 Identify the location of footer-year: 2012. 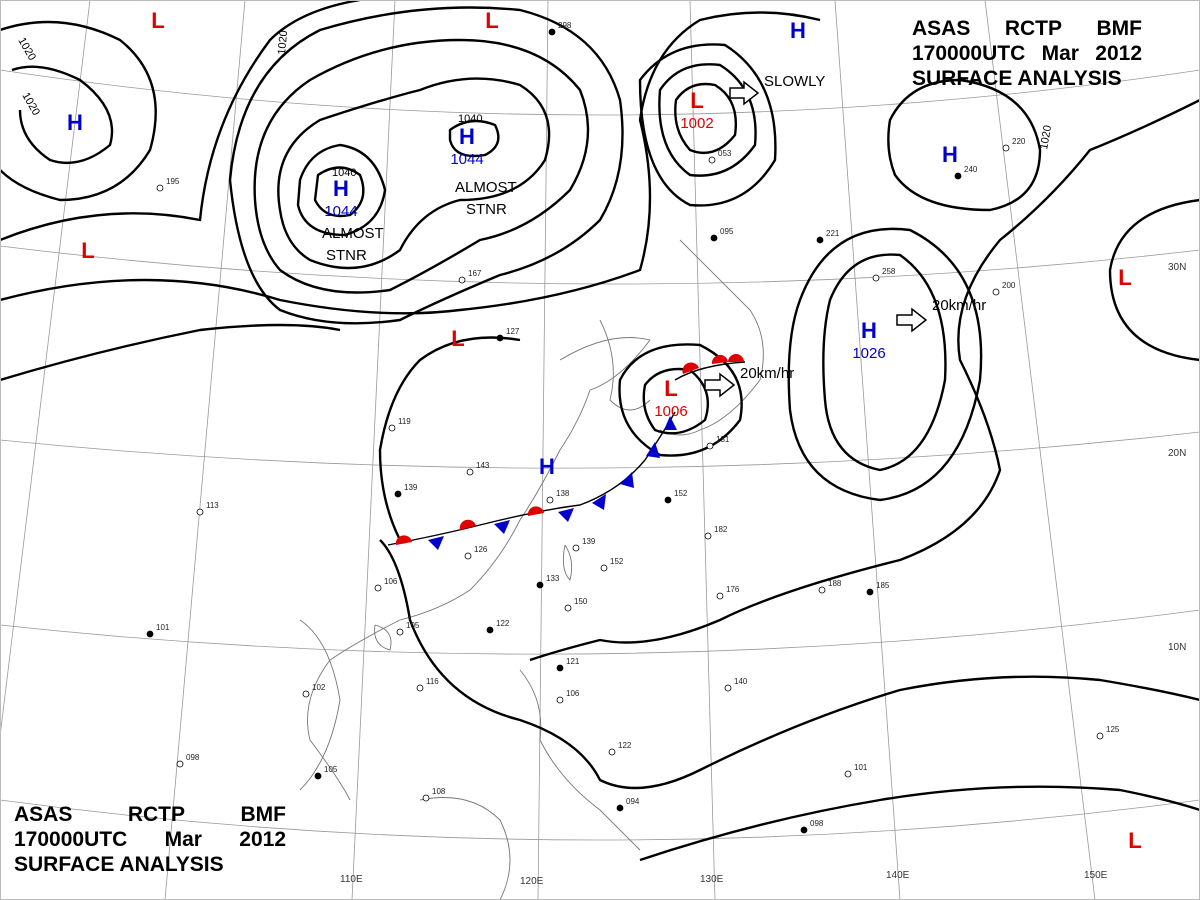
(262, 839).